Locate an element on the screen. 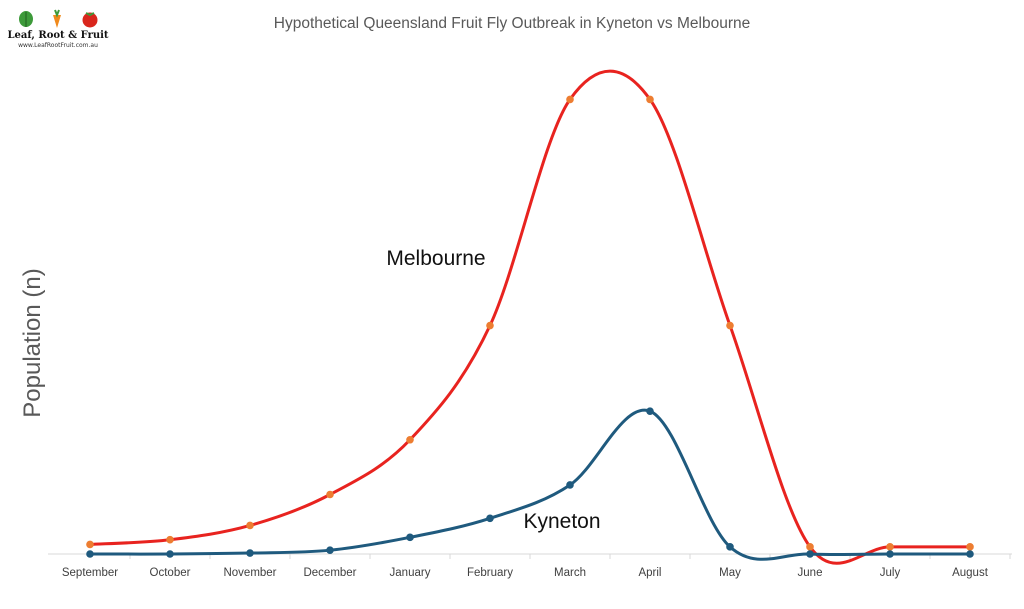 The width and height of the screenshot is (1024, 609). logo-brand: Leaf, Root & Fruit is located at coordinates (58, 35).